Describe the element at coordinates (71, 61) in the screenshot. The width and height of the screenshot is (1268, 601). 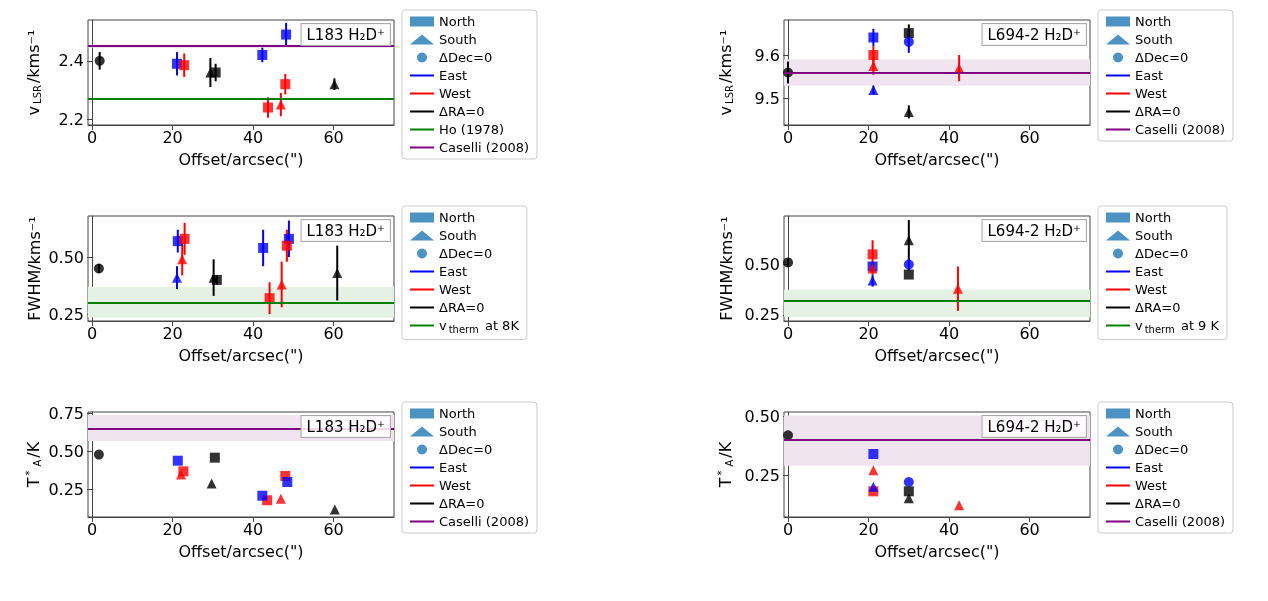
I see `y-tick-label: 2.4` at that location.